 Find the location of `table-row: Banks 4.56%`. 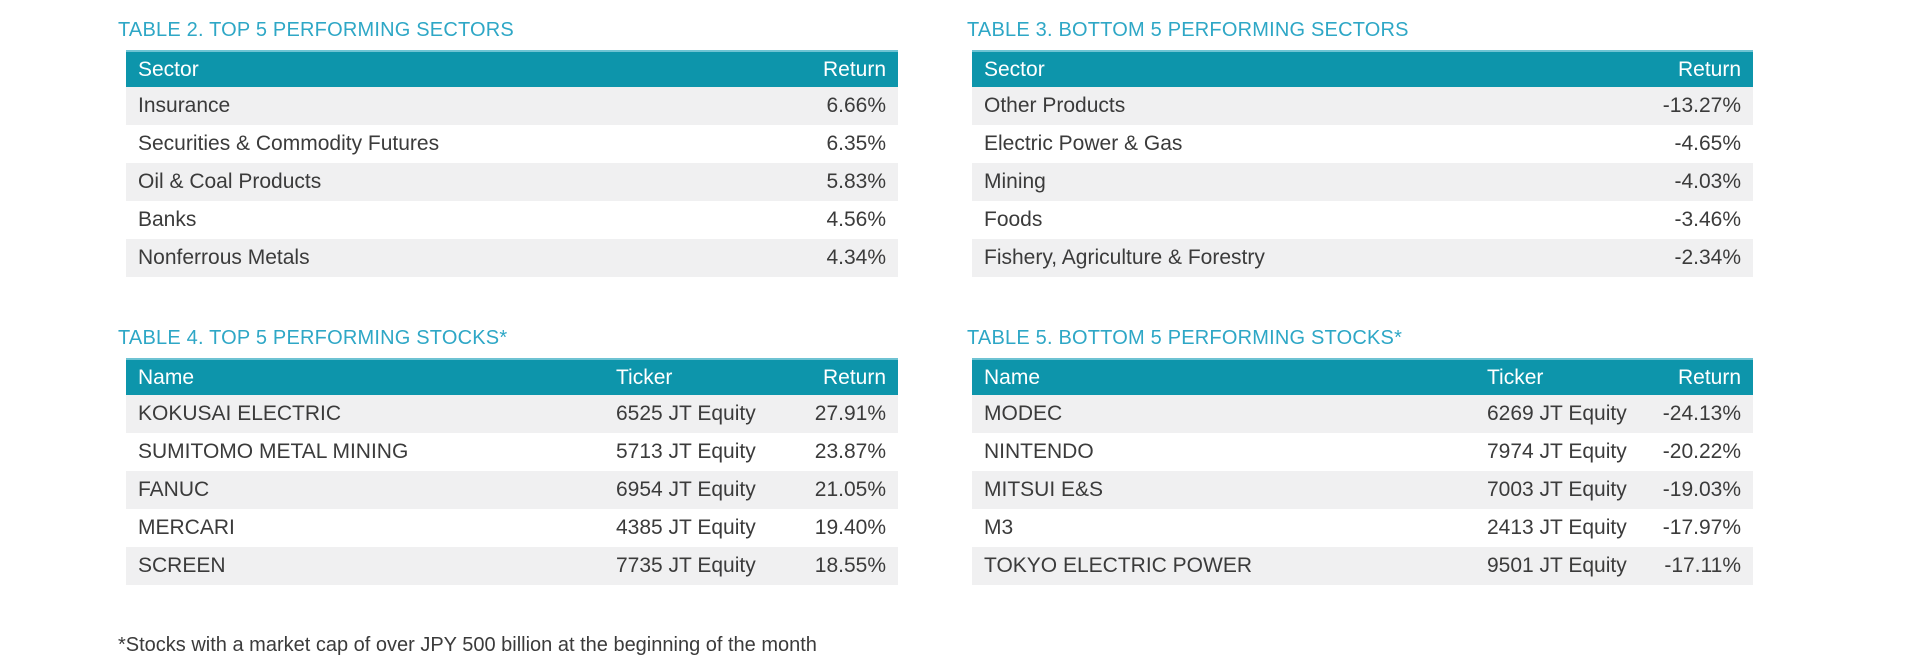

table-row: Banks 4.56% is located at coordinates (512, 220).